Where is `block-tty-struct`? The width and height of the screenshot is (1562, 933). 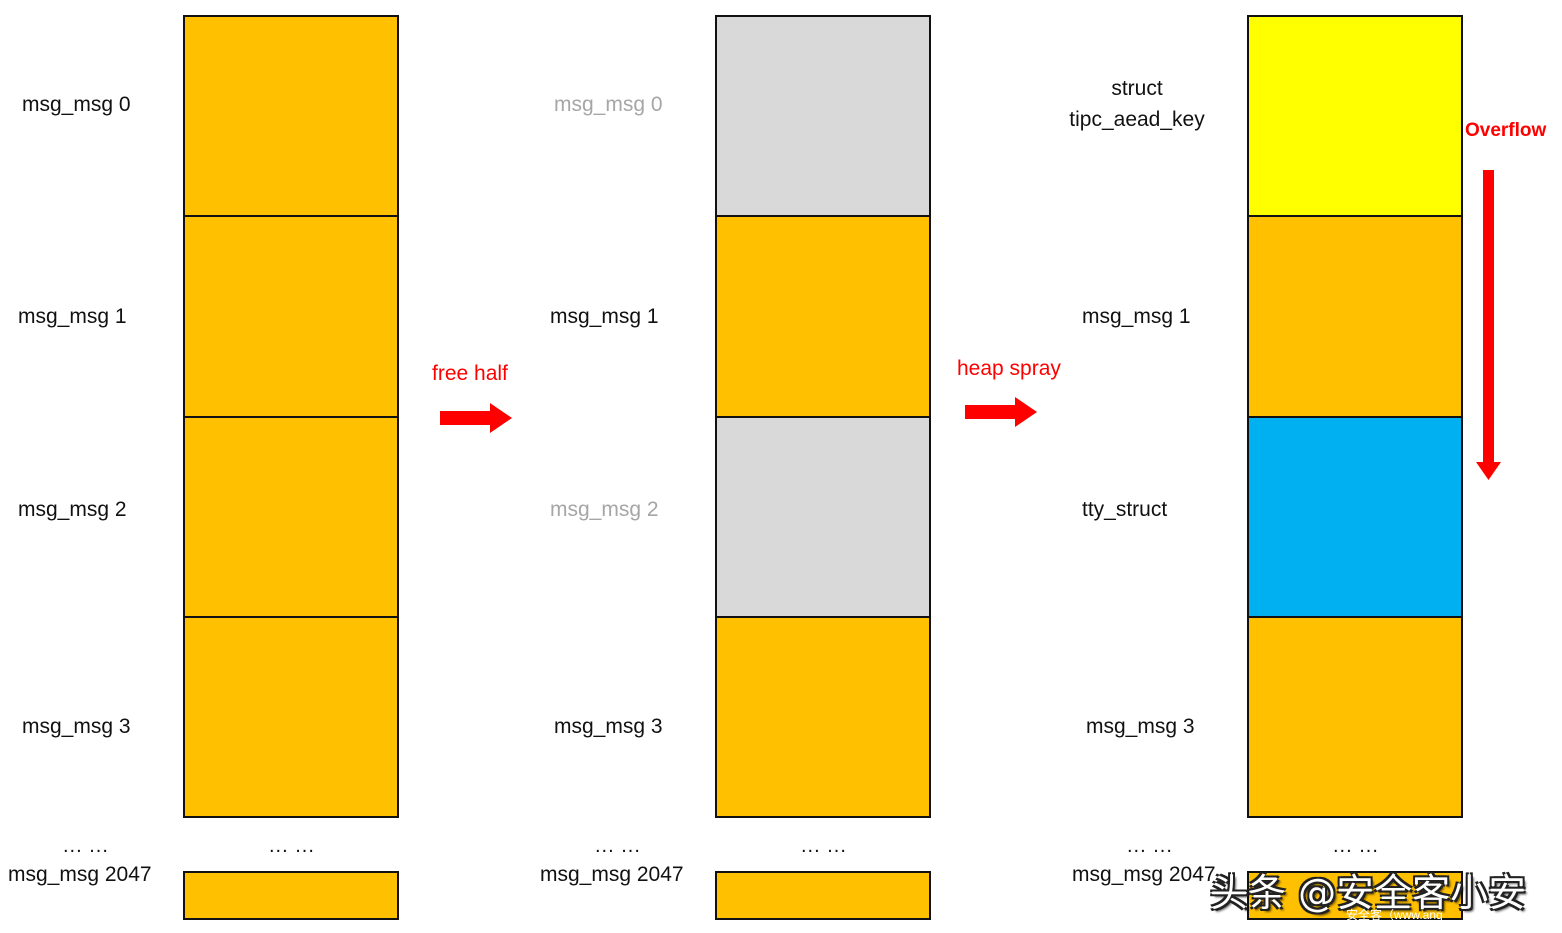 block-tty-struct is located at coordinates (1355, 517).